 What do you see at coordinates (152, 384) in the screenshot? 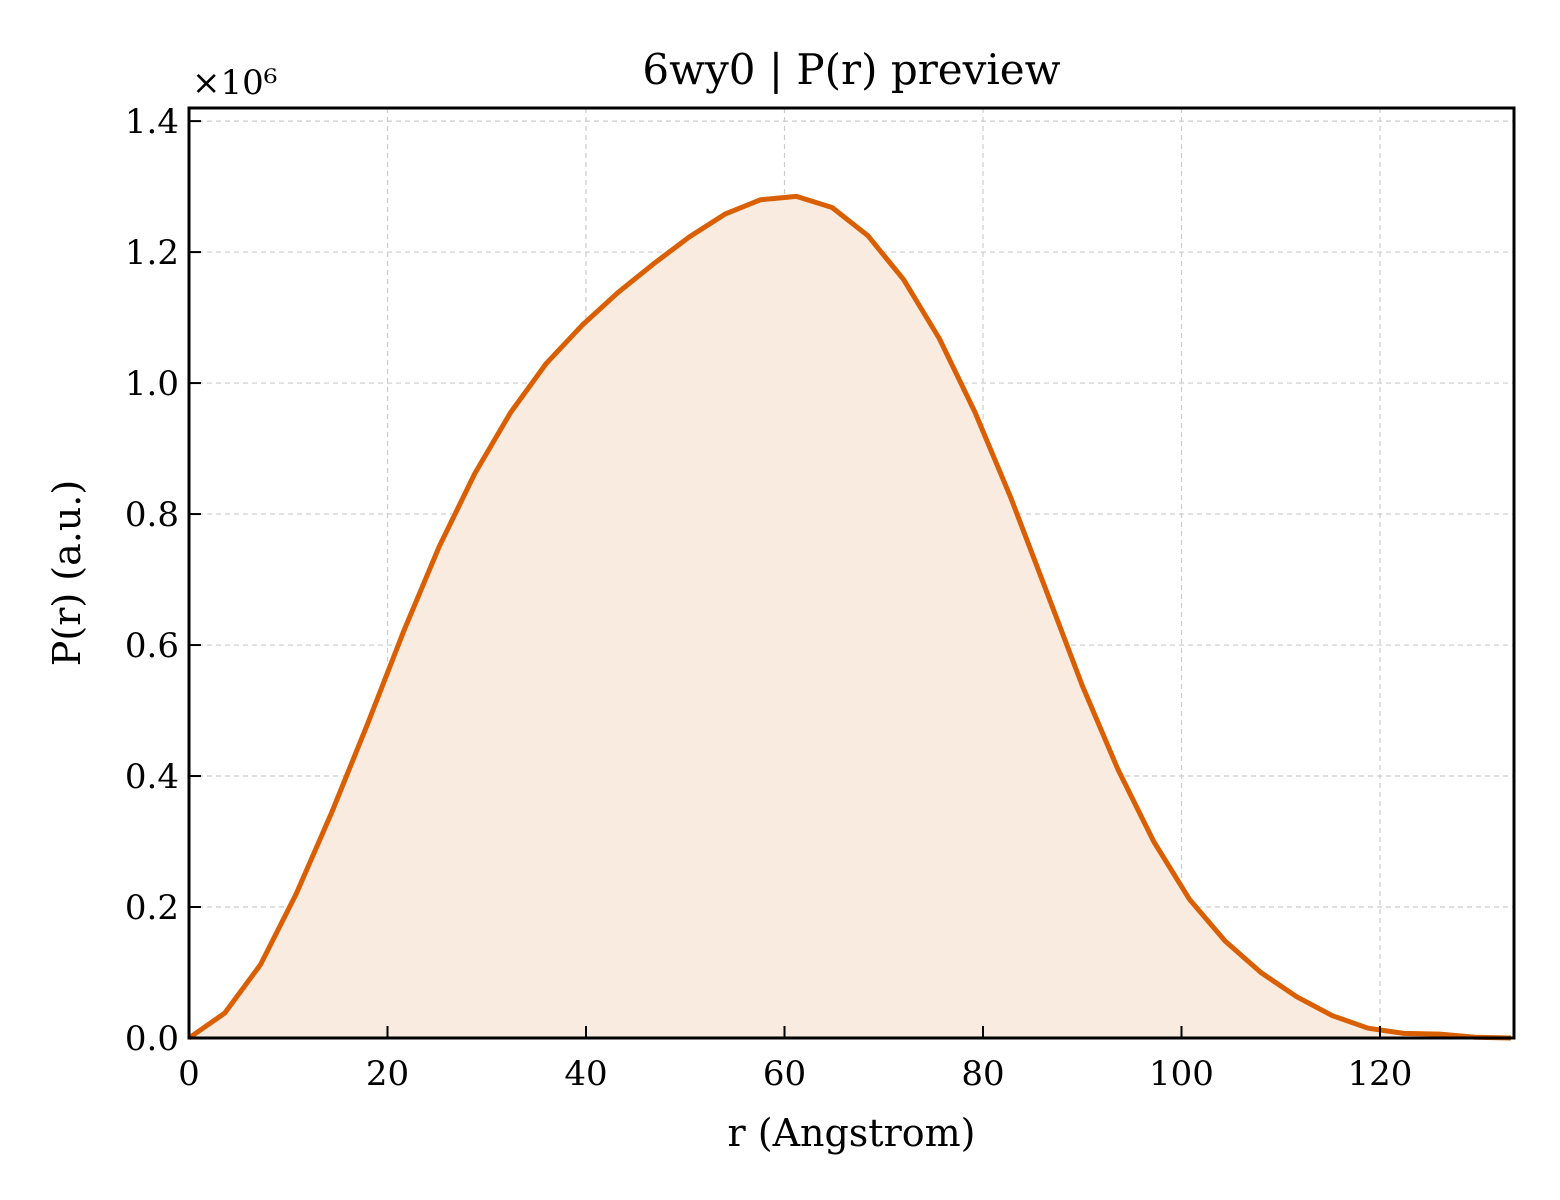
I see `y-tick-label: 1.0` at bounding box center [152, 384].